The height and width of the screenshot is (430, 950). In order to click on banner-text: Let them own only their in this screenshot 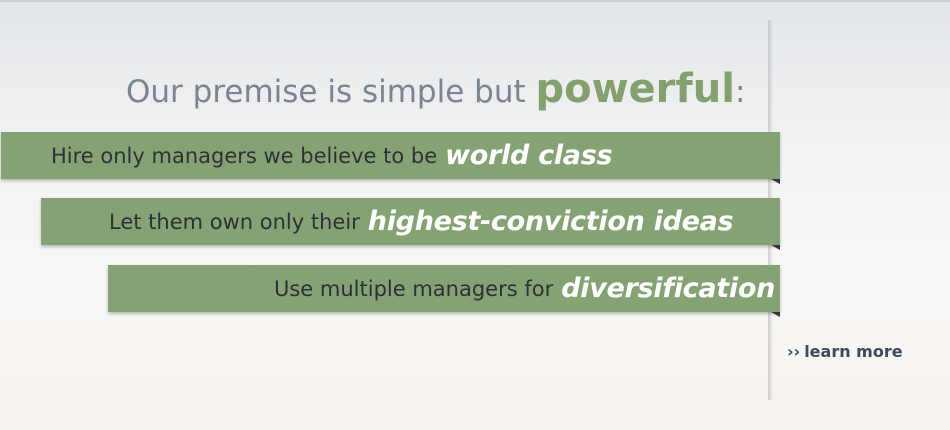, I will do `click(234, 221)`.